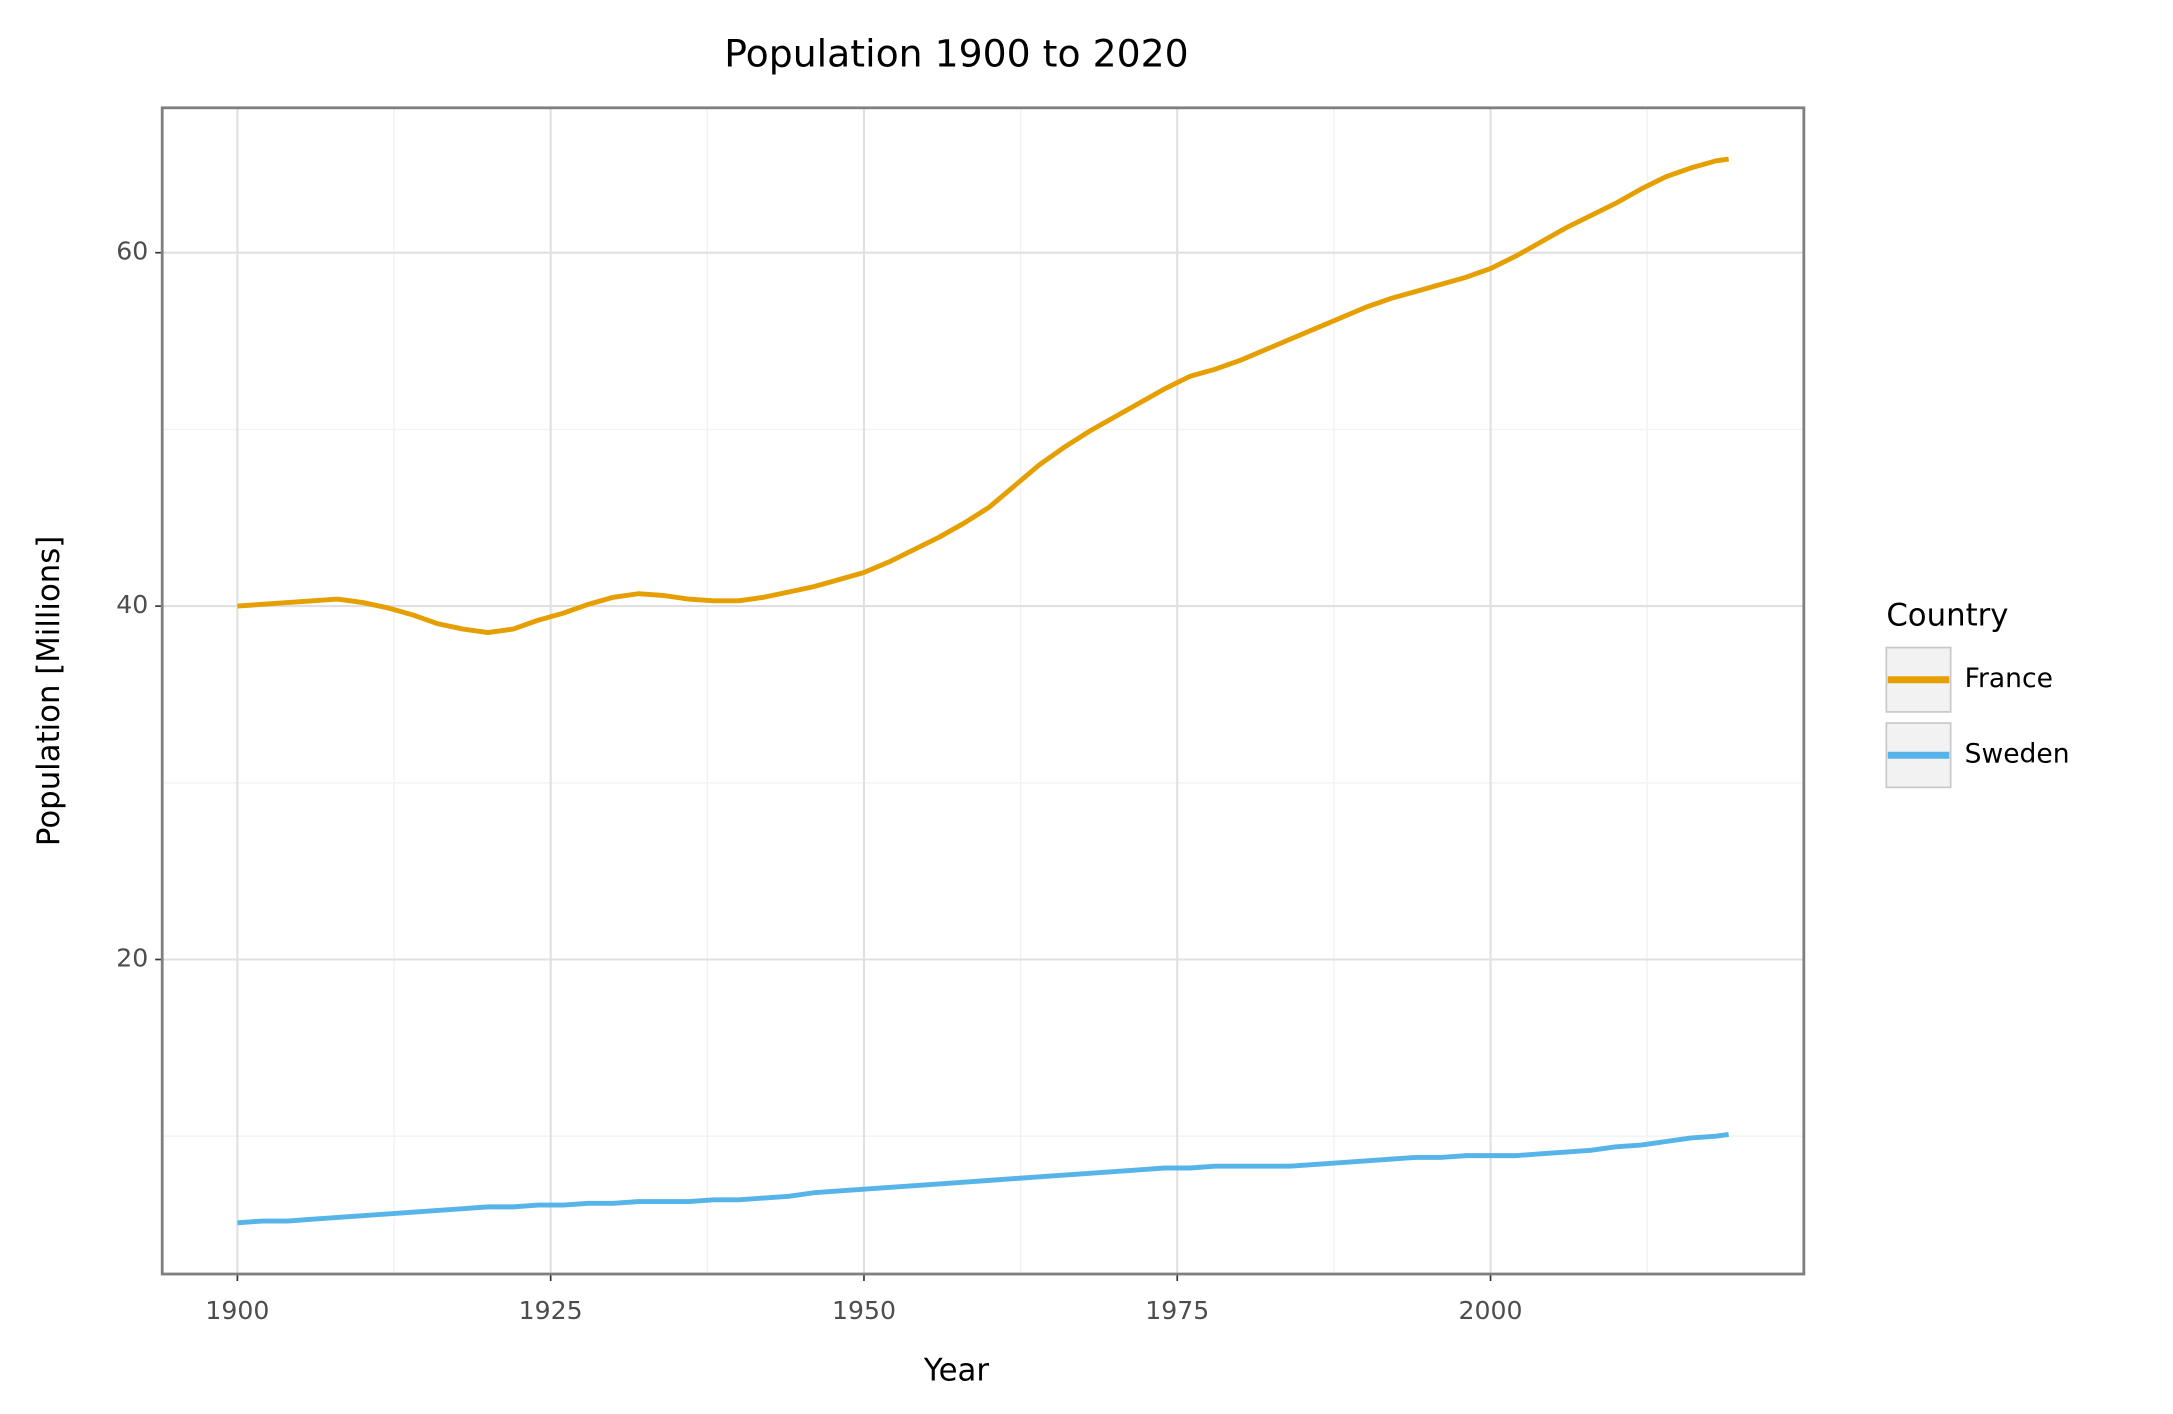 This screenshot has width=2173, height=1414. What do you see at coordinates (132, 251) in the screenshot?
I see `y-tick-label: 60` at bounding box center [132, 251].